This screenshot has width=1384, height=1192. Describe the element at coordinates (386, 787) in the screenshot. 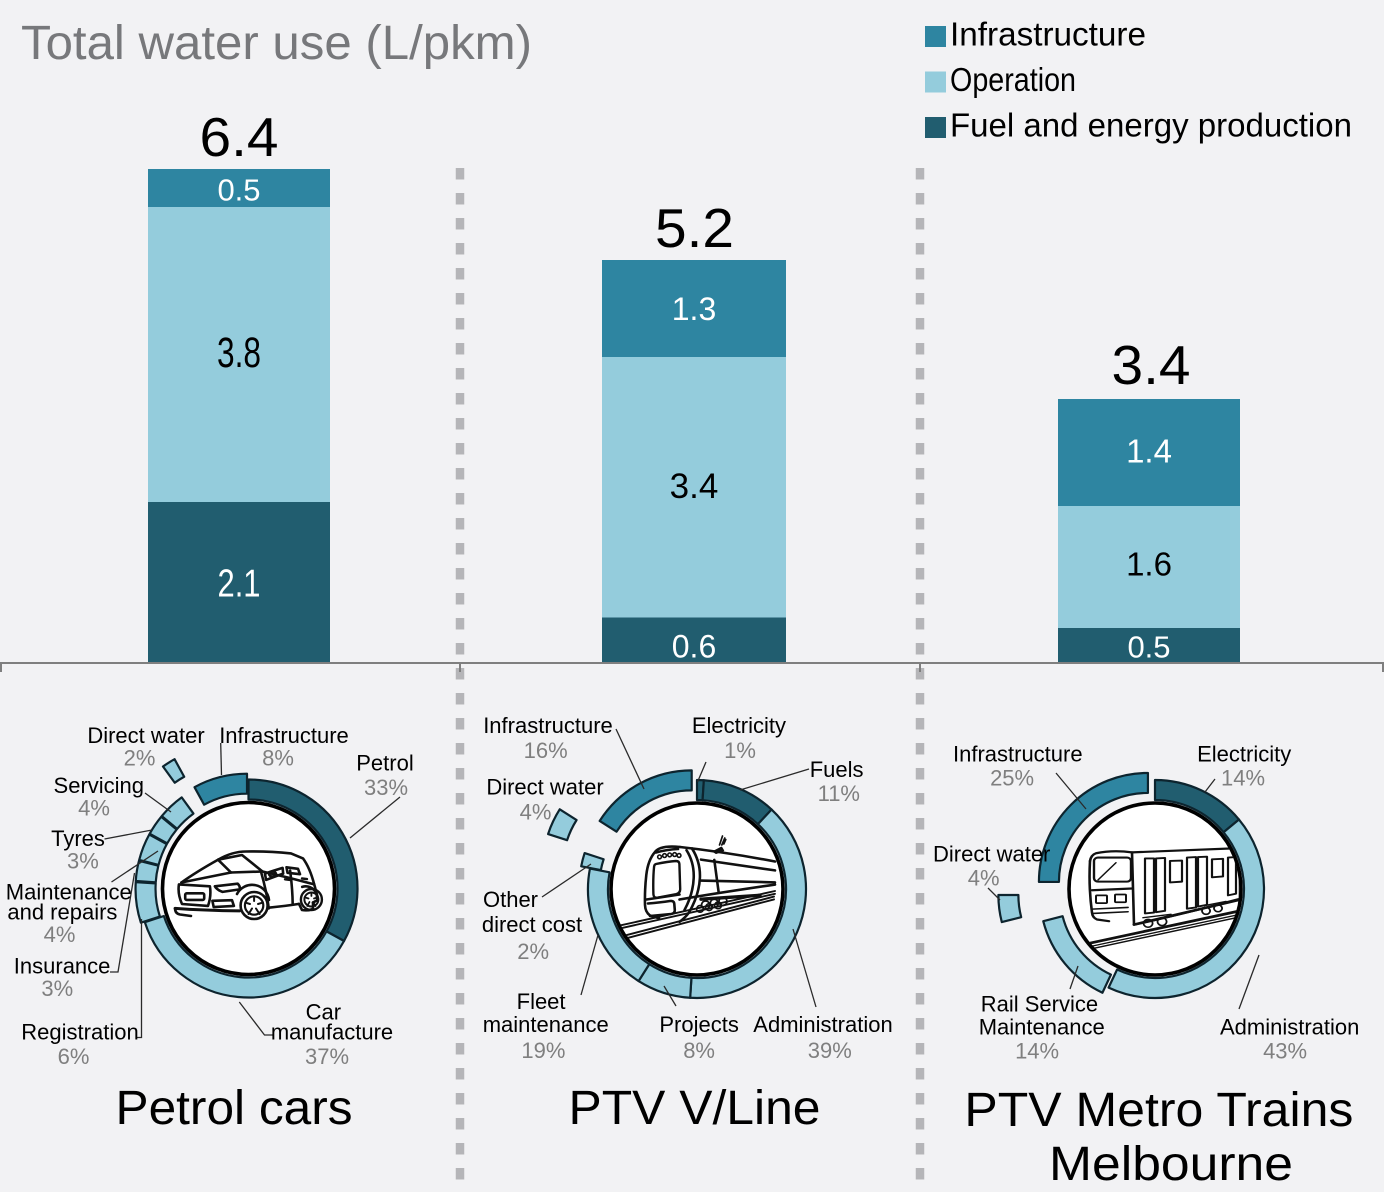

I see `svg-text: 33%` at that location.